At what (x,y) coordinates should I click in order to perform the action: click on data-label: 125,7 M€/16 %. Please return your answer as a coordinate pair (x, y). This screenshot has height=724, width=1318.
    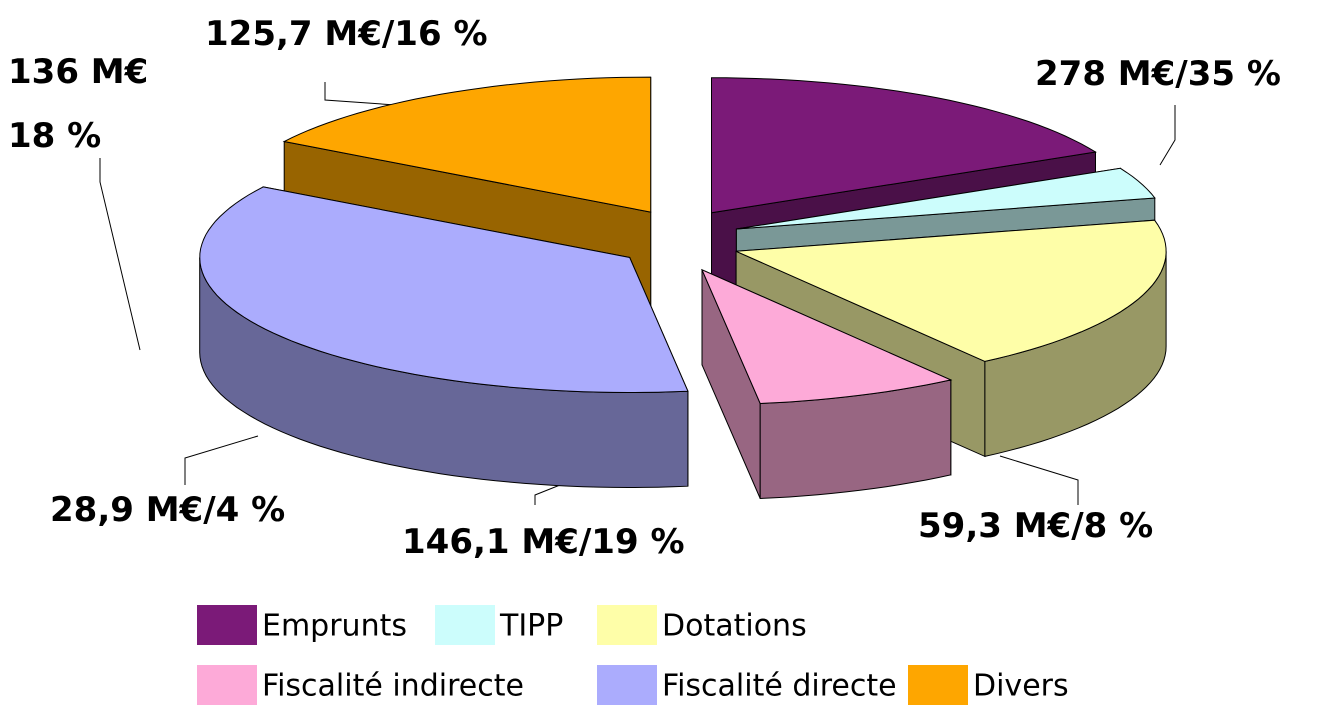
    Looking at the image, I should click on (346, 34).